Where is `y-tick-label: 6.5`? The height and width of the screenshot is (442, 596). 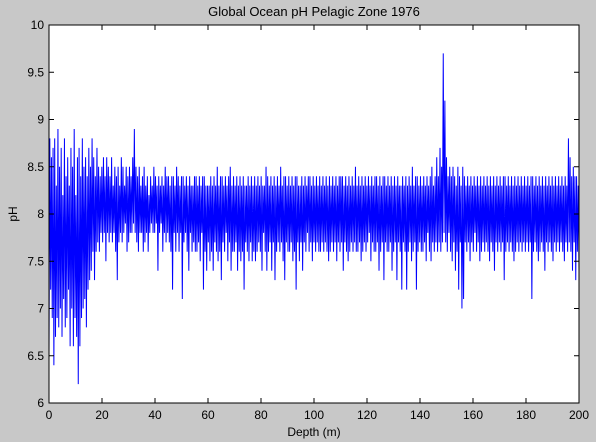
y-tick-label: 6.5 is located at coordinates (35, 356).